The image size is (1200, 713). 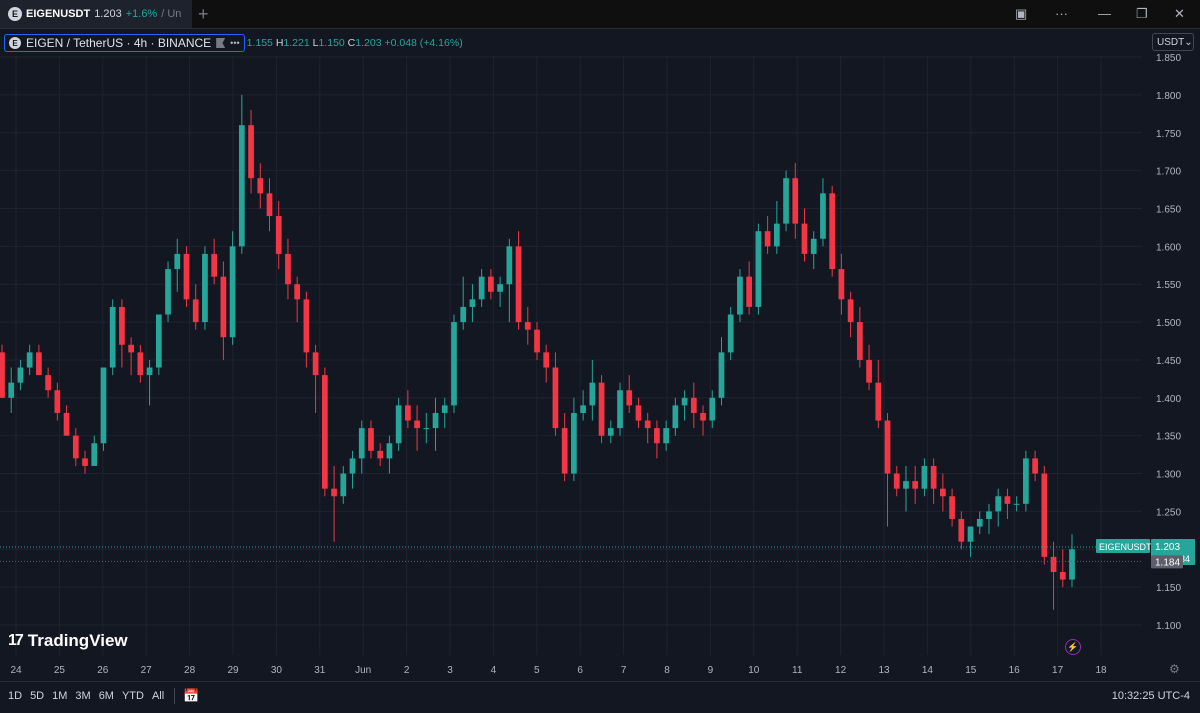 I want to click on close-icon: ✕, so click(x=1179, y=13).